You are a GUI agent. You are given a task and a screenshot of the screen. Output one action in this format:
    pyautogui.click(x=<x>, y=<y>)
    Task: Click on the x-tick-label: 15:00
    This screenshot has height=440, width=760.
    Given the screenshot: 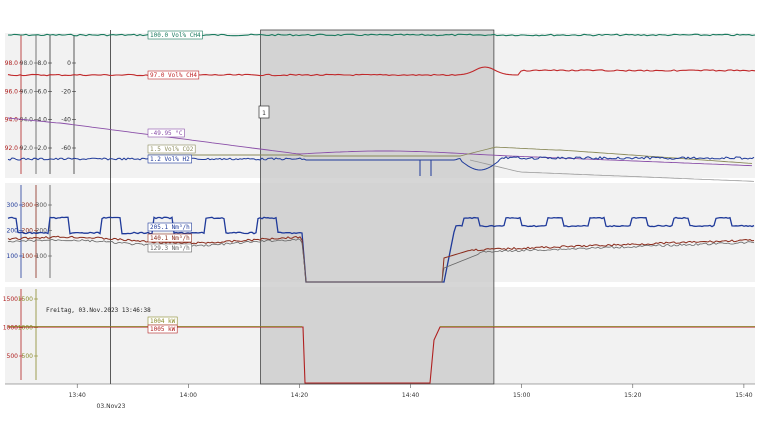 What is the action you would take?
    pyautogui.click(x=521, y=395)
    